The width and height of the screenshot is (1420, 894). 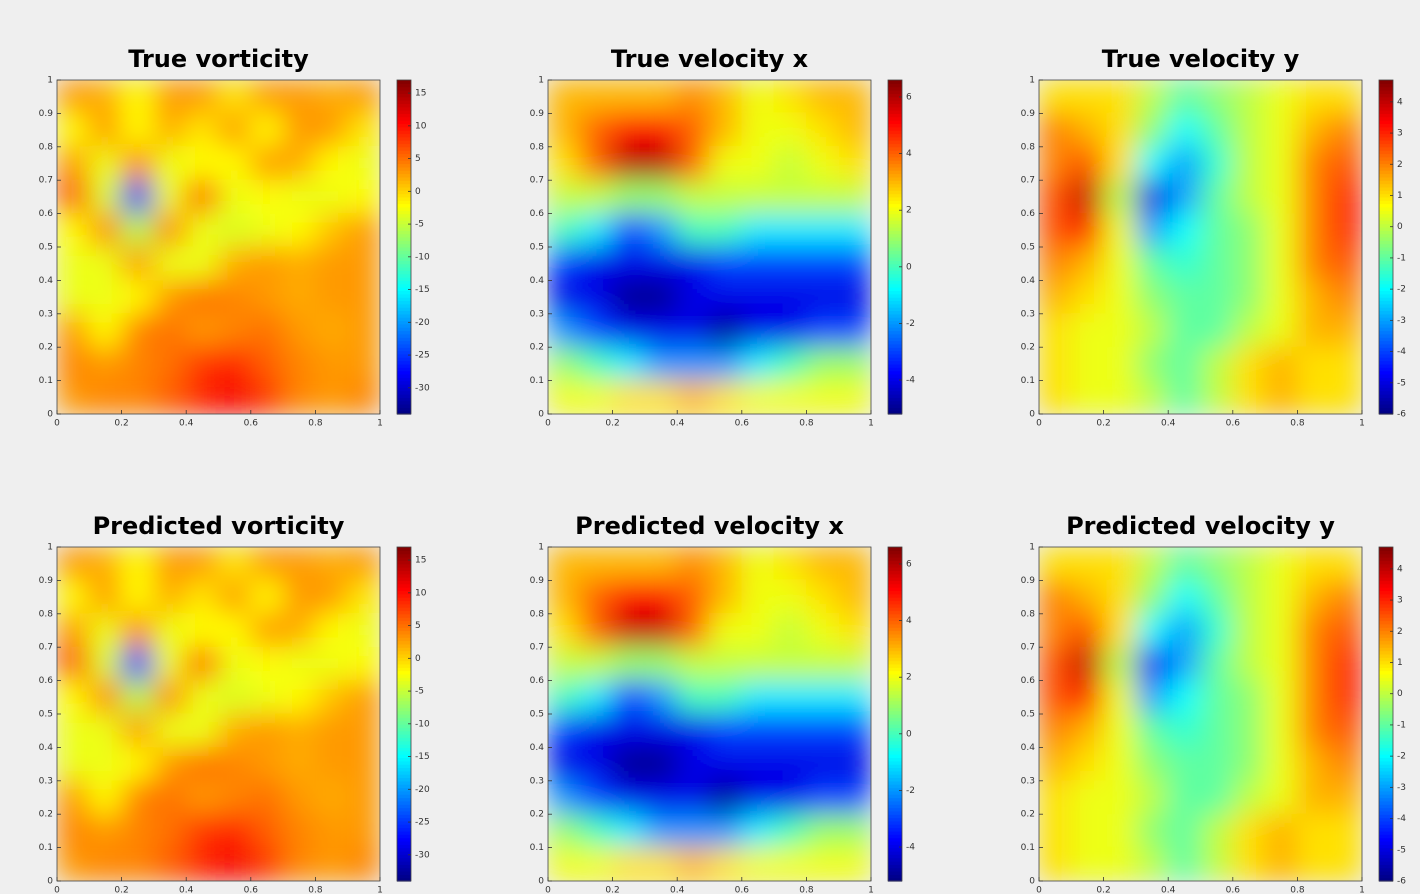 What do you see at coordinates (186, 424) in the screenshot?
I see `x-tick-label: 0.4` at bounding box center [186, 424].